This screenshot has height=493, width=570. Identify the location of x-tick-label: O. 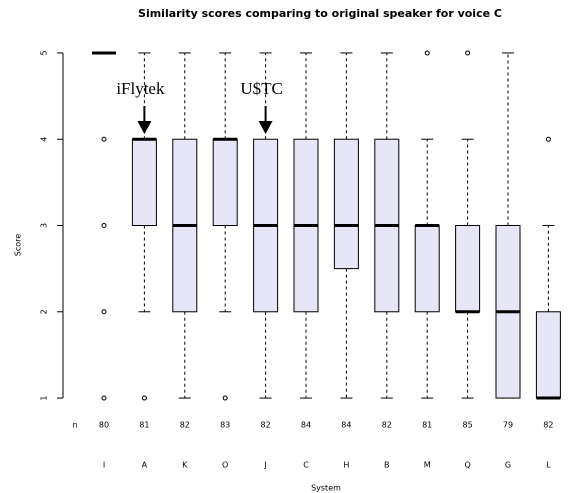
(225, 465).